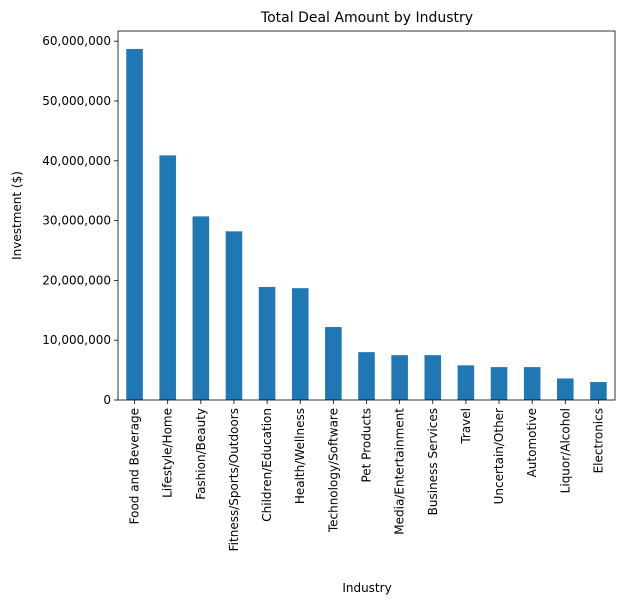  I want to click on x-tick-label: Media/Entertainment, so click(400, 471).